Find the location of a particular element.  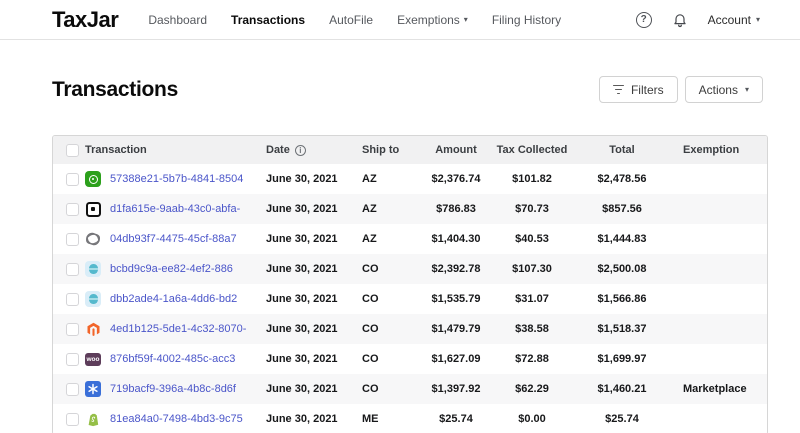

nav-right: ? Account ▾ is located at coordinates (697, 19).